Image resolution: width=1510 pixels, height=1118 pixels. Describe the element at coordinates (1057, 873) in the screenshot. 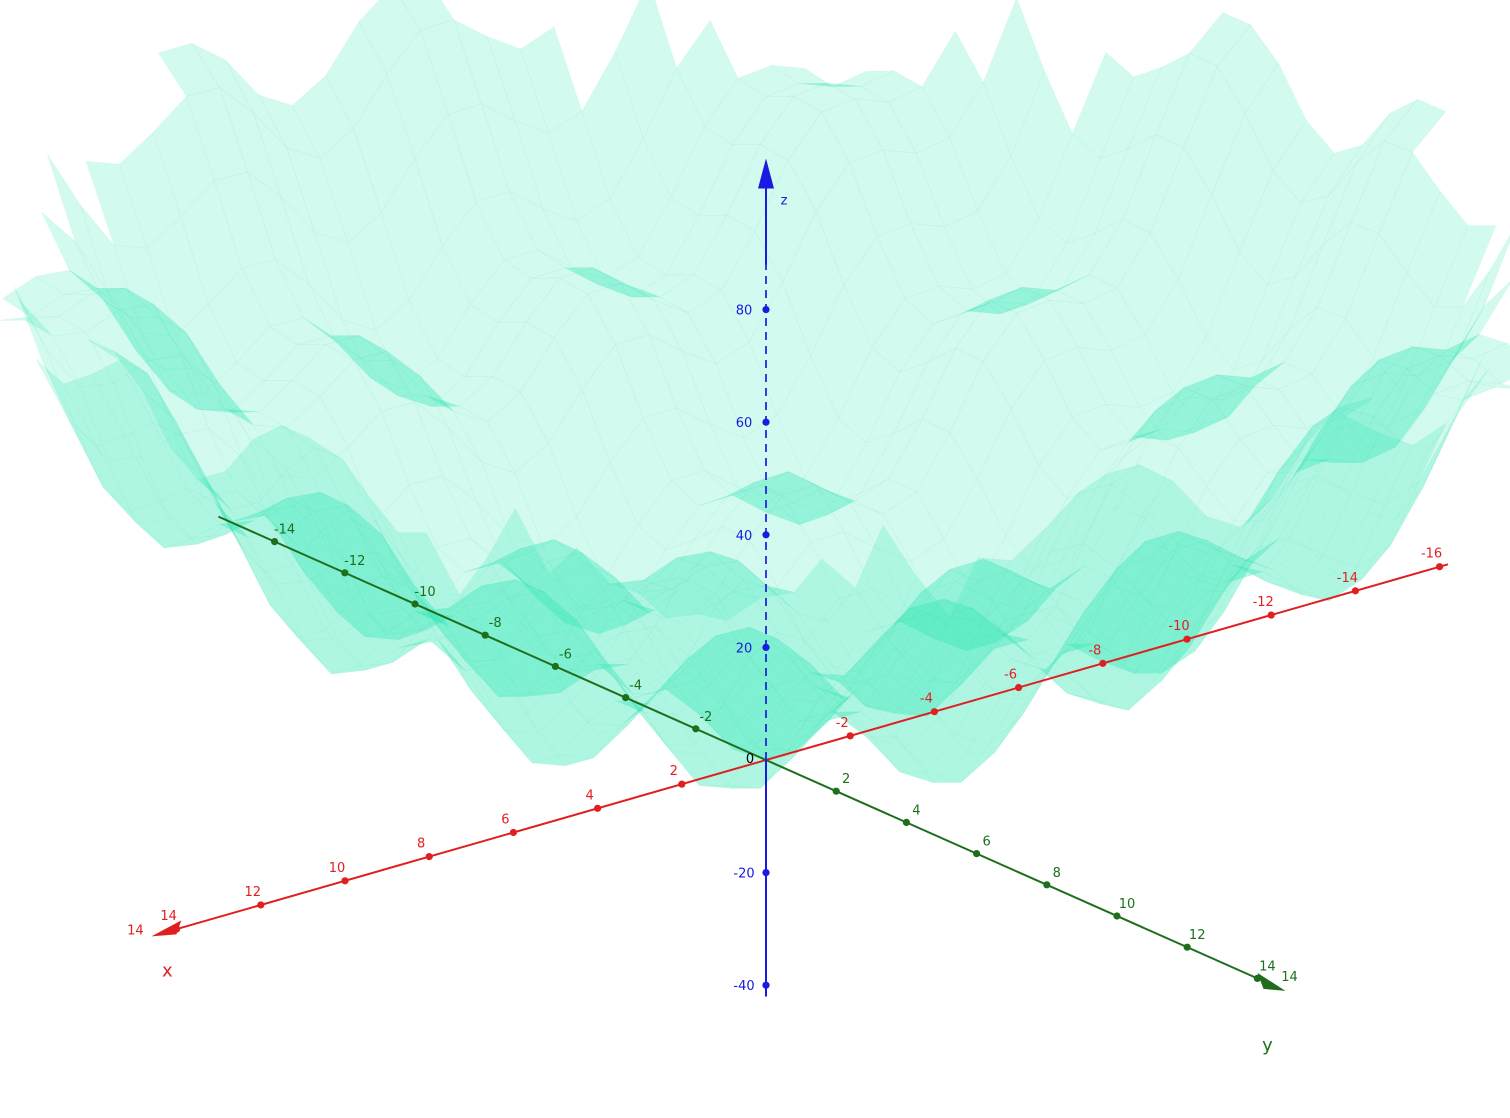

I see `y-tick-label: 8` at that location.